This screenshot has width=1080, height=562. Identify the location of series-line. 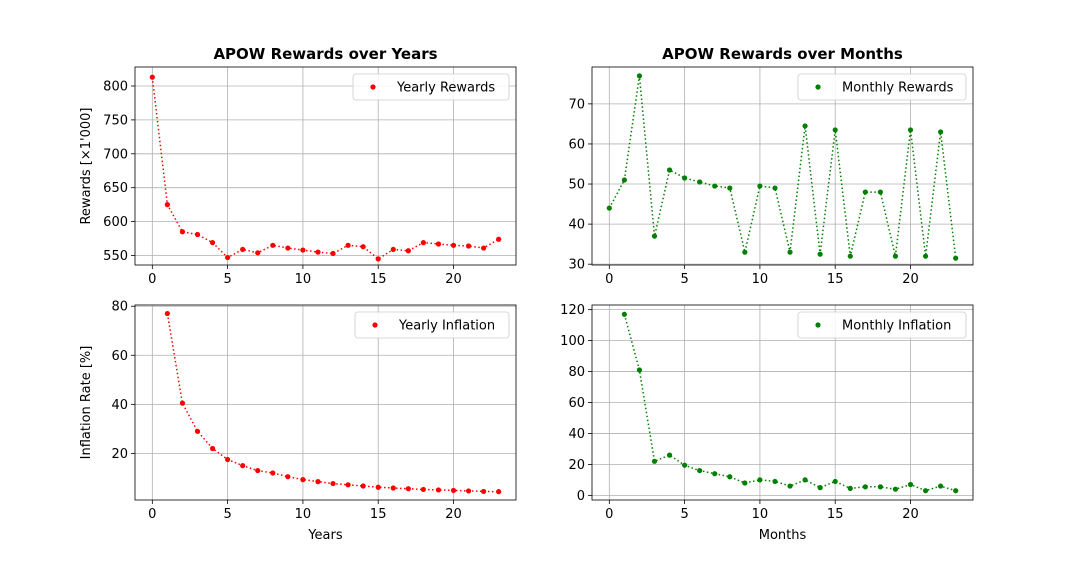
(325, 168).